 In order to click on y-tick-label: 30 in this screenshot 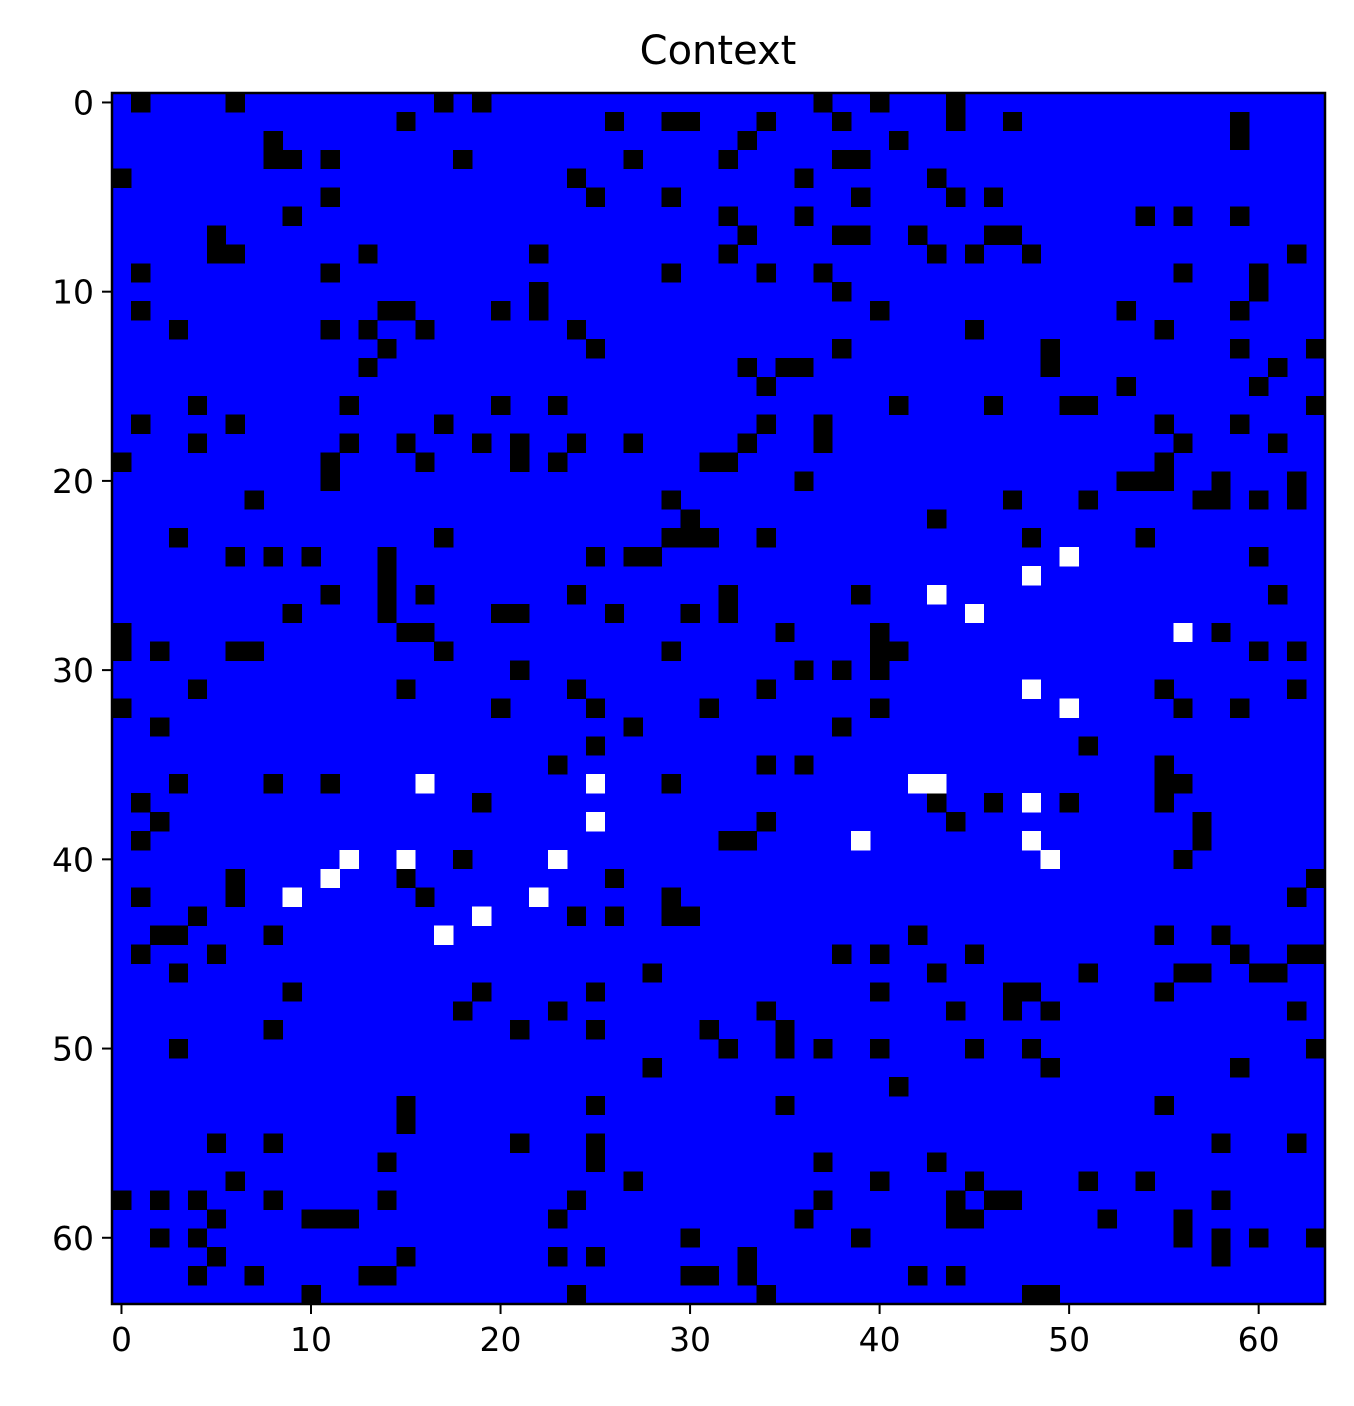, I will do `click(73, 670)`.